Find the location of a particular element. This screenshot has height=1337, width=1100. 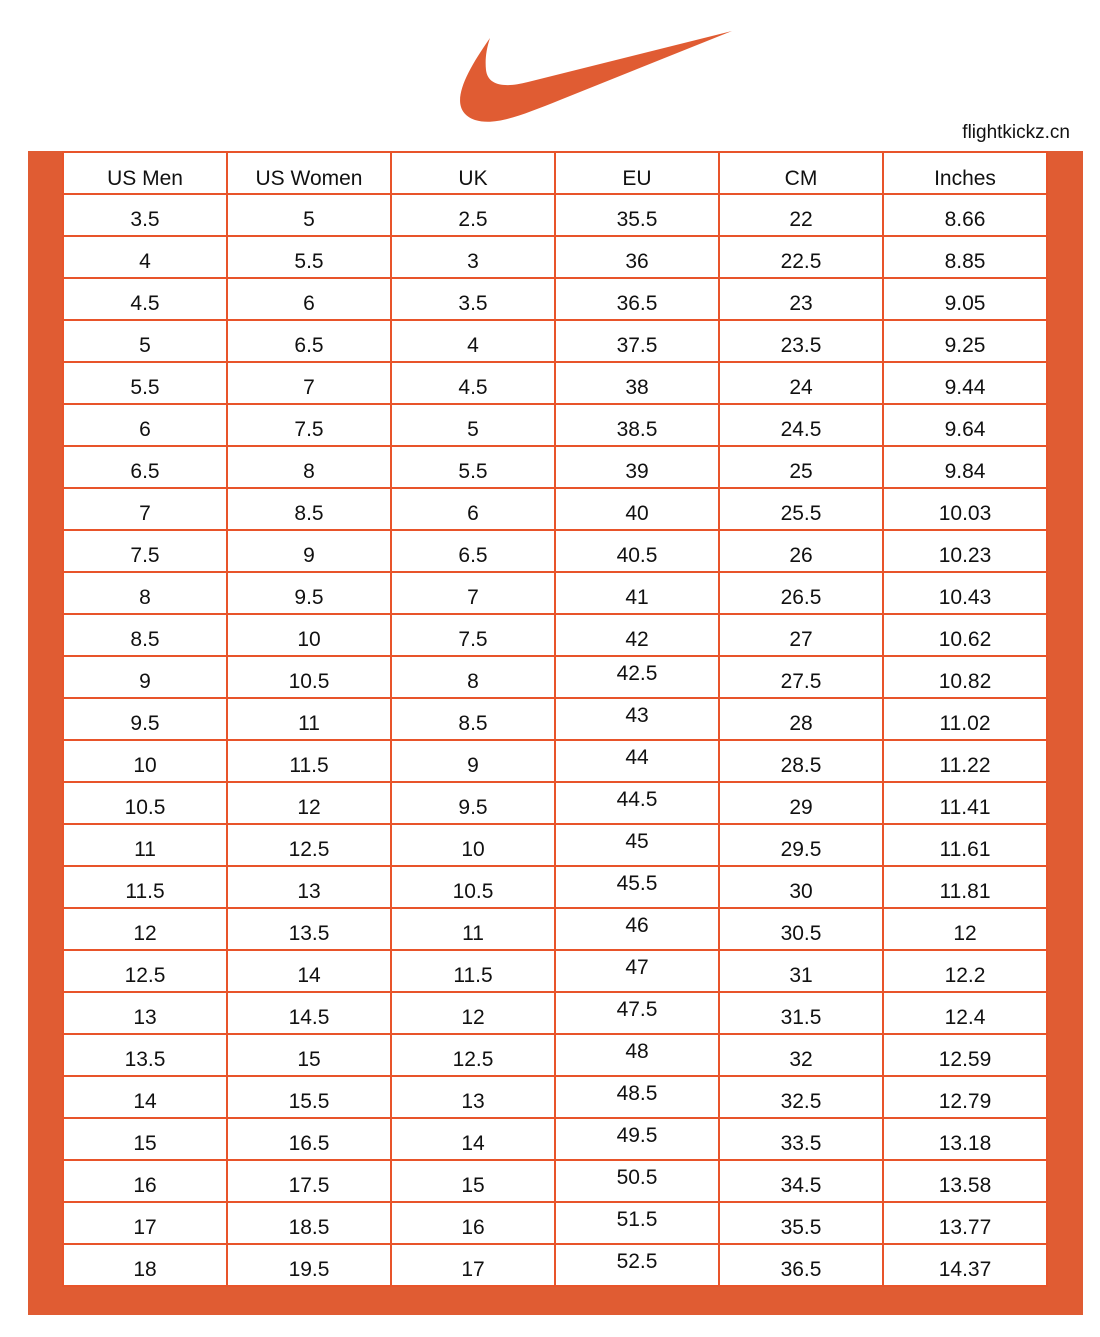

table-row: 16 17.5 15 50.5 34.5 13.58 is located at coordinates (555, 1181).